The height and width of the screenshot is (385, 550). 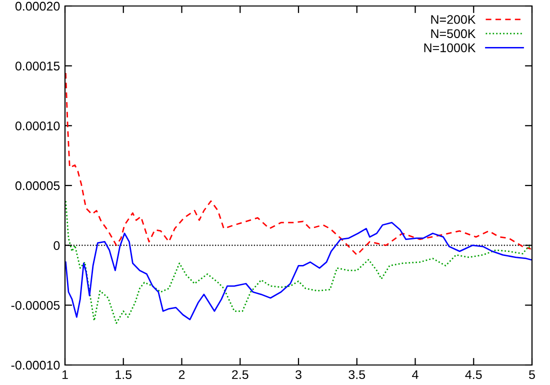 What do you see at coordinates (473, 375) in the screenshot?
I see `x-tick-label: 4.5` at bounding box center [473, 375].